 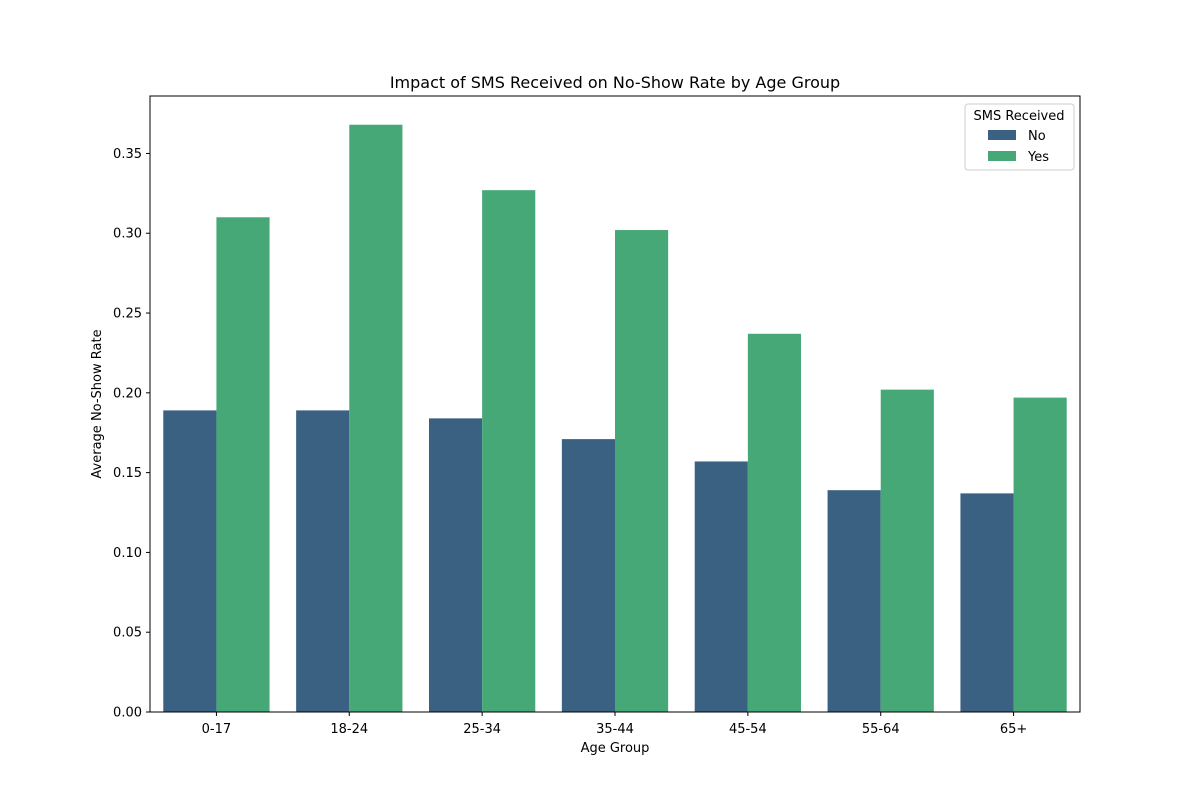 What do you see at coordinates (1002, 156) in the screenshot?
I see `legend-swatch-yes` at bounding box center [1002, 156].